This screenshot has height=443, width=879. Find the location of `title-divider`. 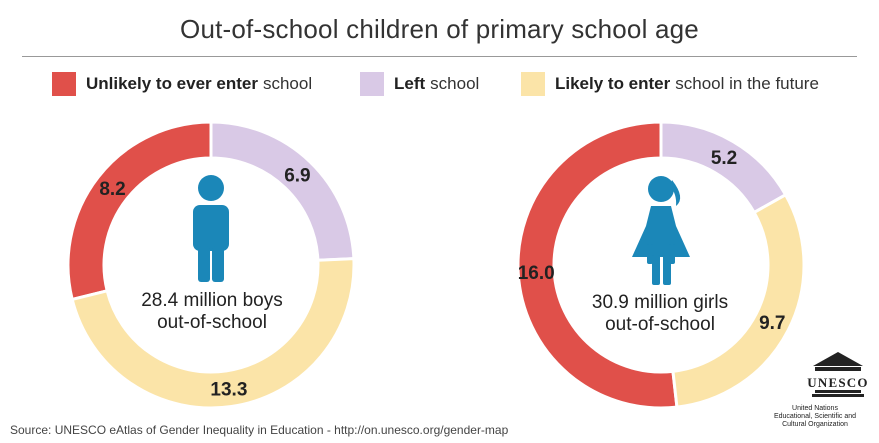

title-divider is located at coordinates (439, 56).